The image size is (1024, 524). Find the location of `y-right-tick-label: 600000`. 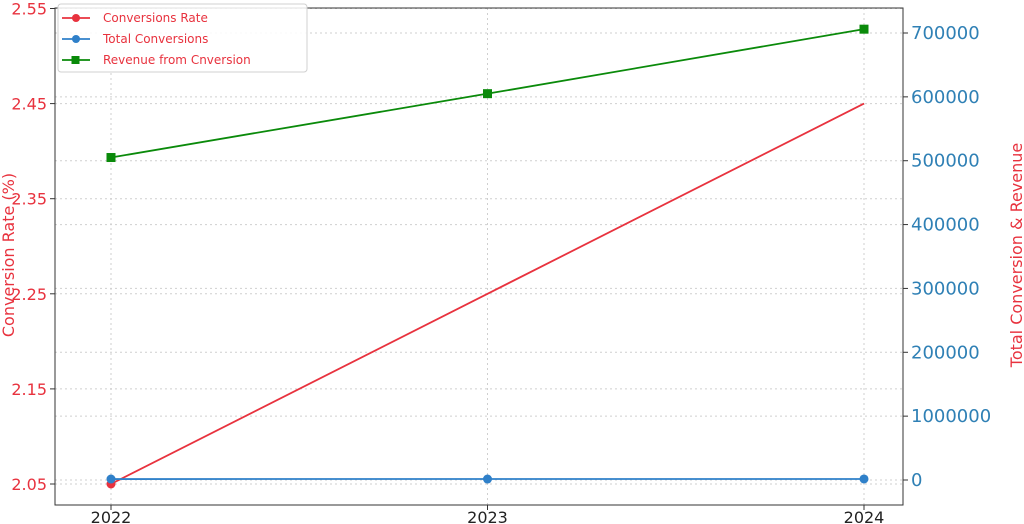

y-right-tick-label: 600000 is located at coordinates (945, 97).